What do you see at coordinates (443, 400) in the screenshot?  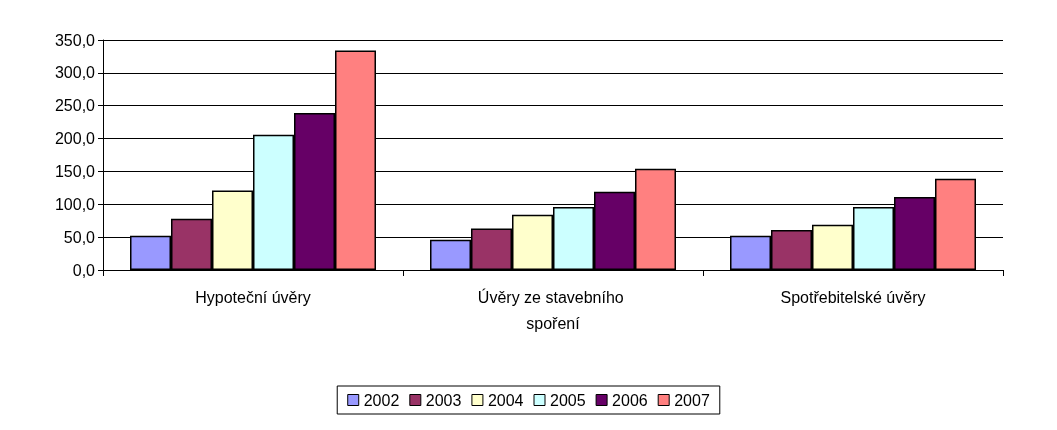 I see `legend-label: 2003` at bounding box center [443, 400].